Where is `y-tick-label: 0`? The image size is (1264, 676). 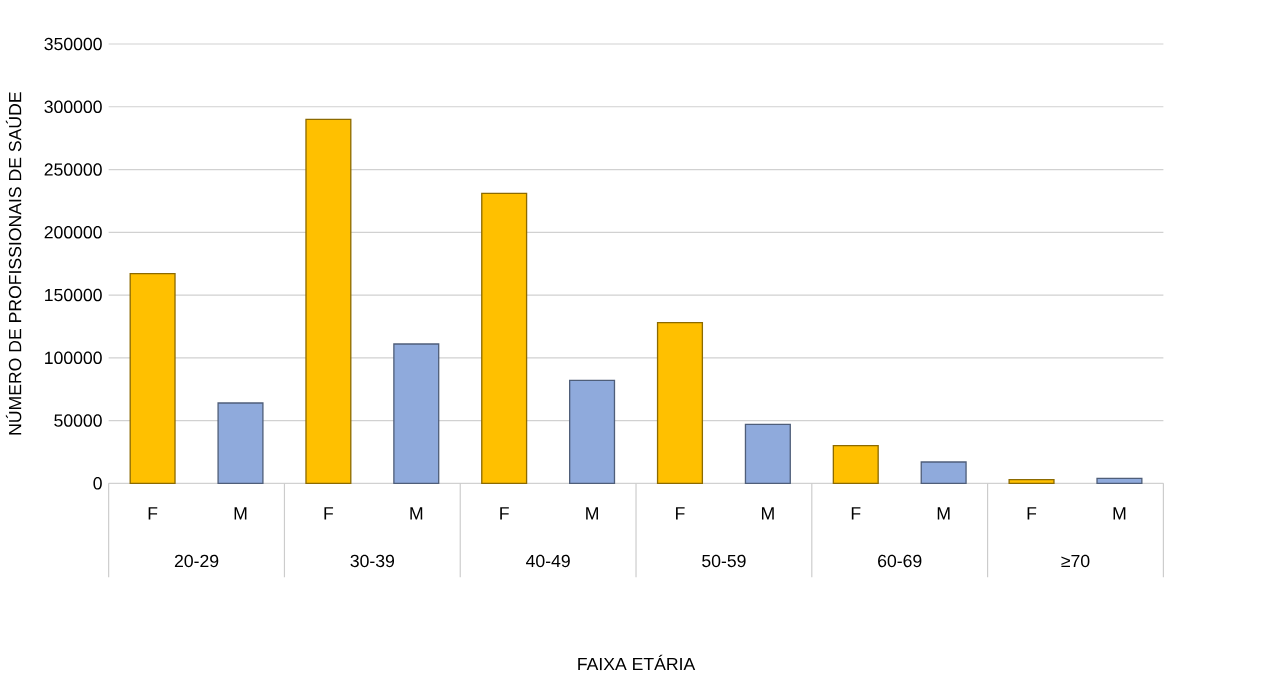 y-tick-label: 0 is located at coordinates (97, 483).